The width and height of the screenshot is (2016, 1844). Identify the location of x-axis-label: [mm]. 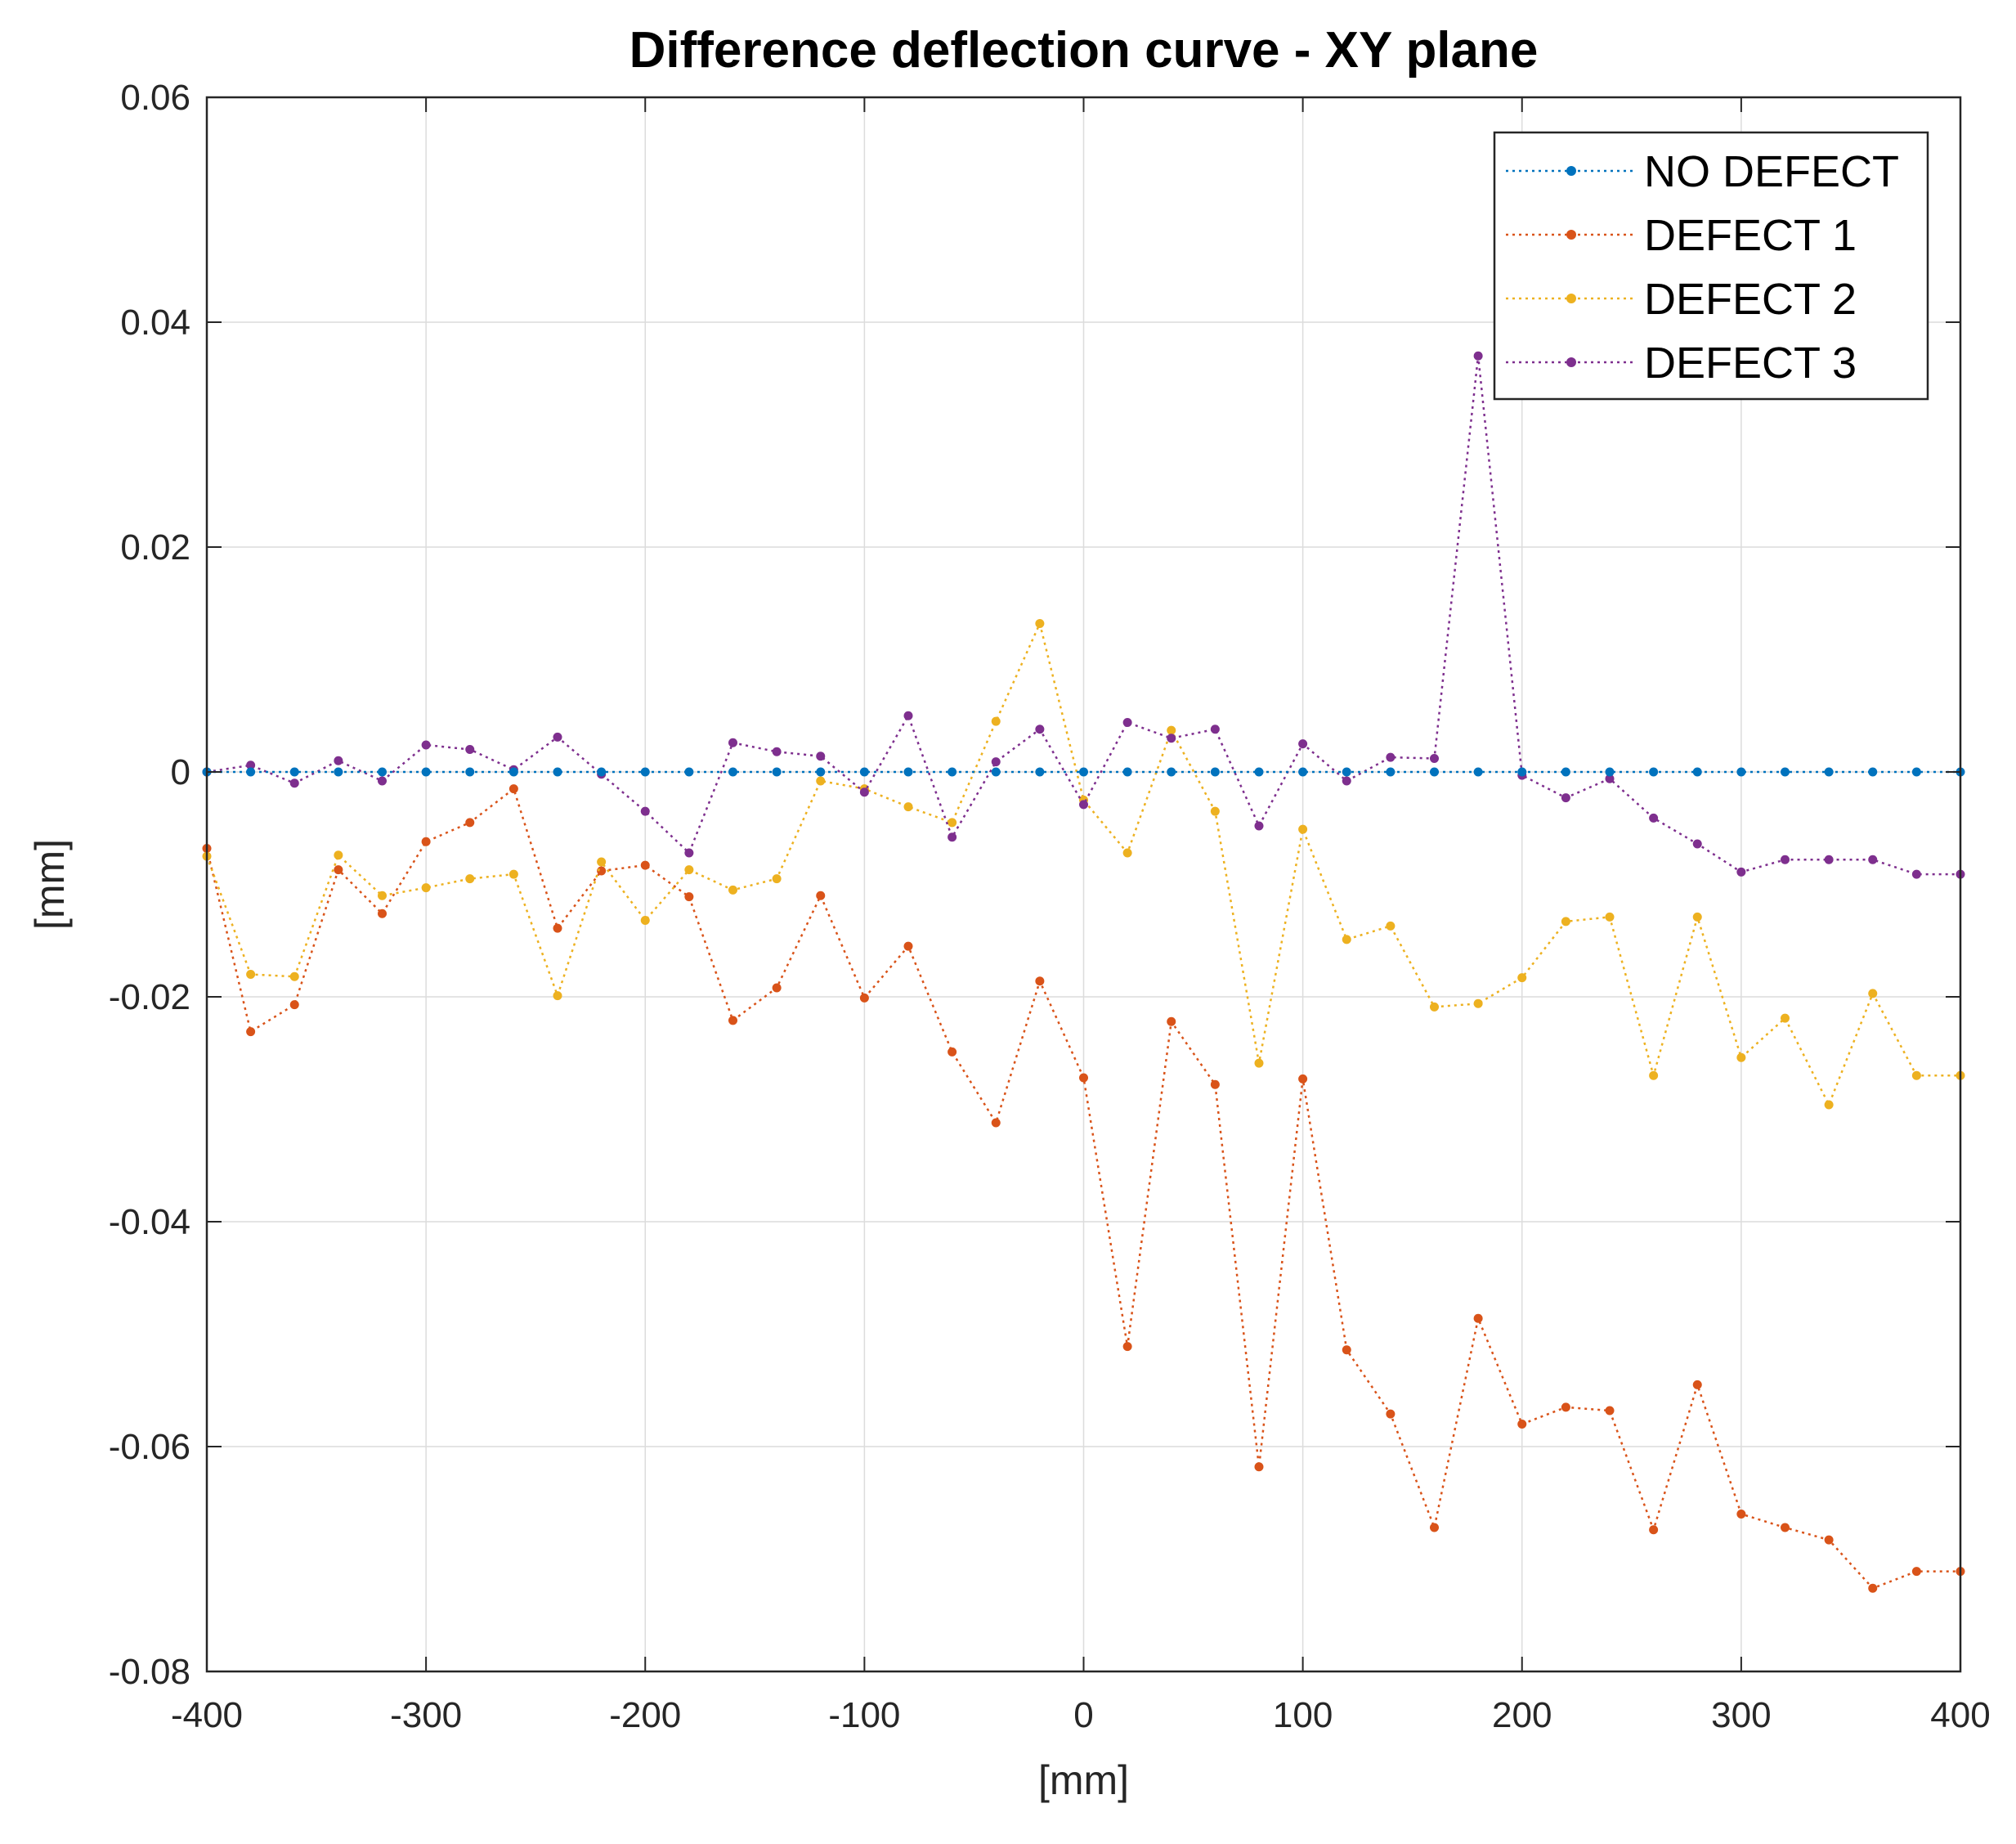
(1083, 1780).